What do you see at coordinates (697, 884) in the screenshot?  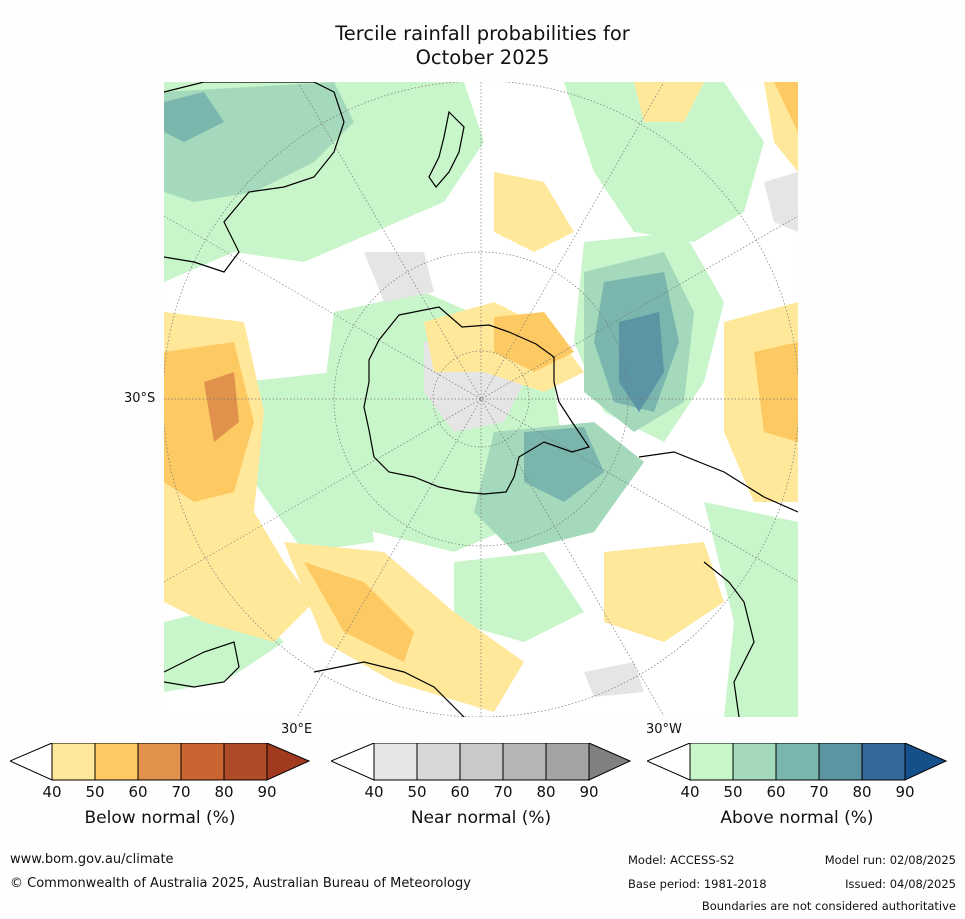 I see `base-period: Base period: 1981-2018` at bounding box center [697, 884].